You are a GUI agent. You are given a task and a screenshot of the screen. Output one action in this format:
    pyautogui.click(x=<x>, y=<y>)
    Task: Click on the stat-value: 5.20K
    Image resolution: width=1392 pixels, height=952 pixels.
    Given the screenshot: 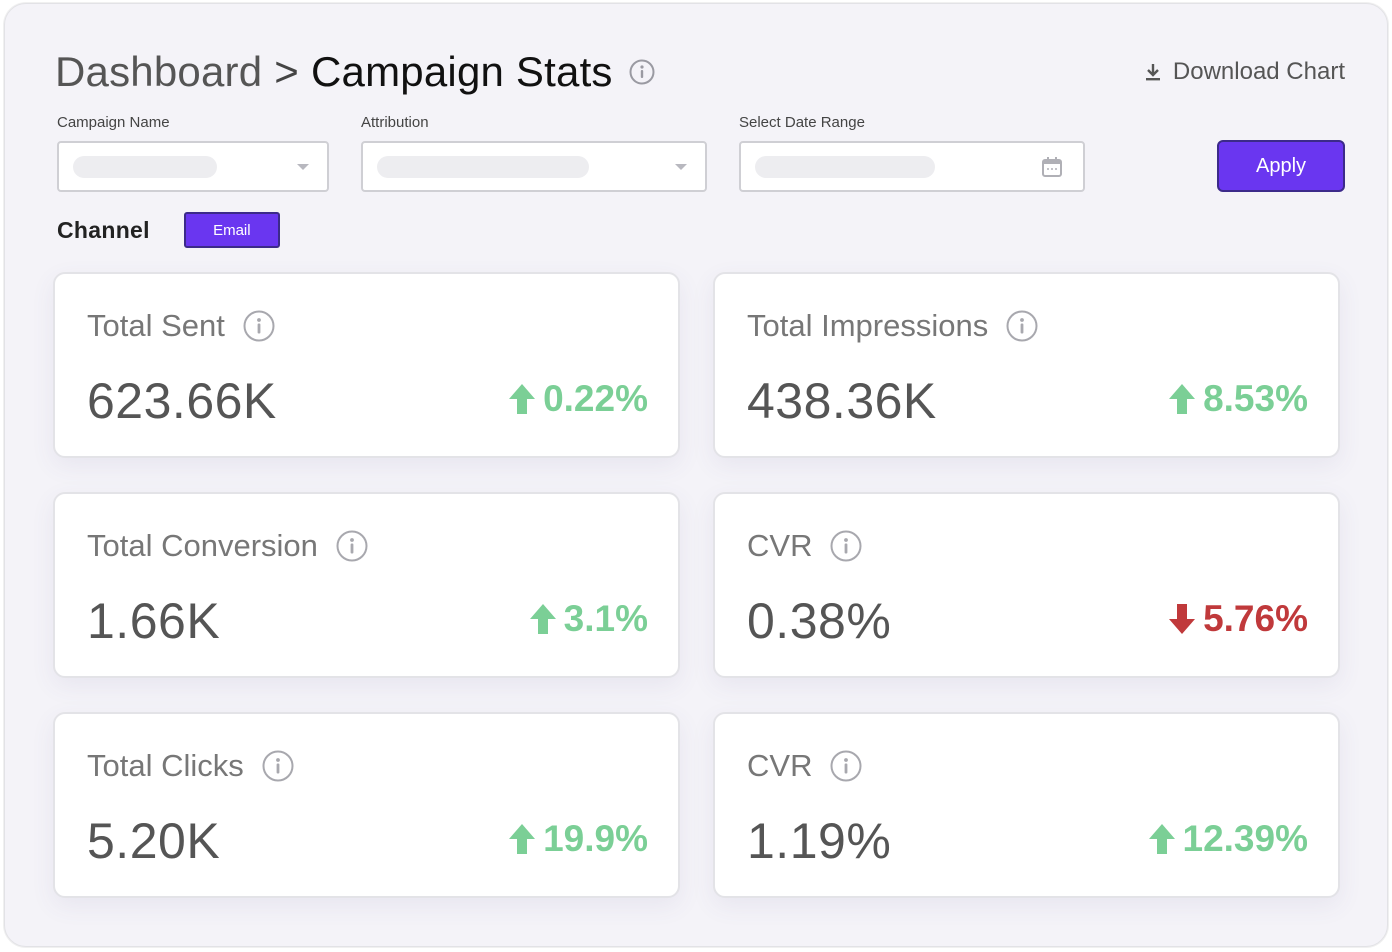 What is the action you would take?
    pyautogui.click(x=154, y=841)
    